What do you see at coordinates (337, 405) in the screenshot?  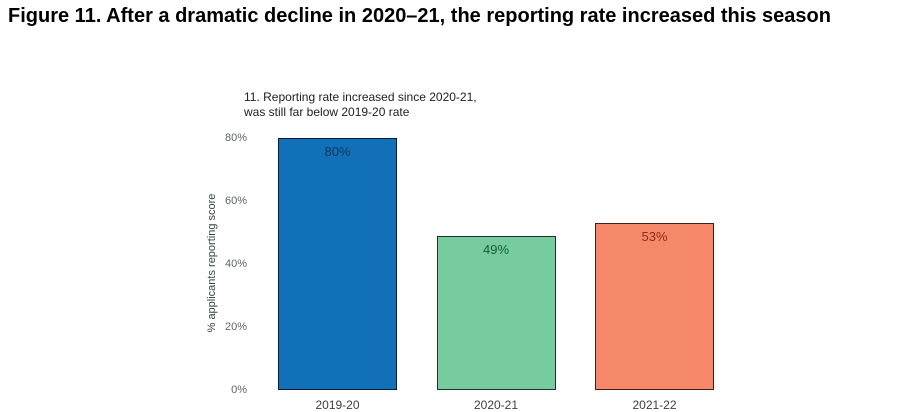 I see `x-tick-label: 2019-20` at bounding box center [337, 405].